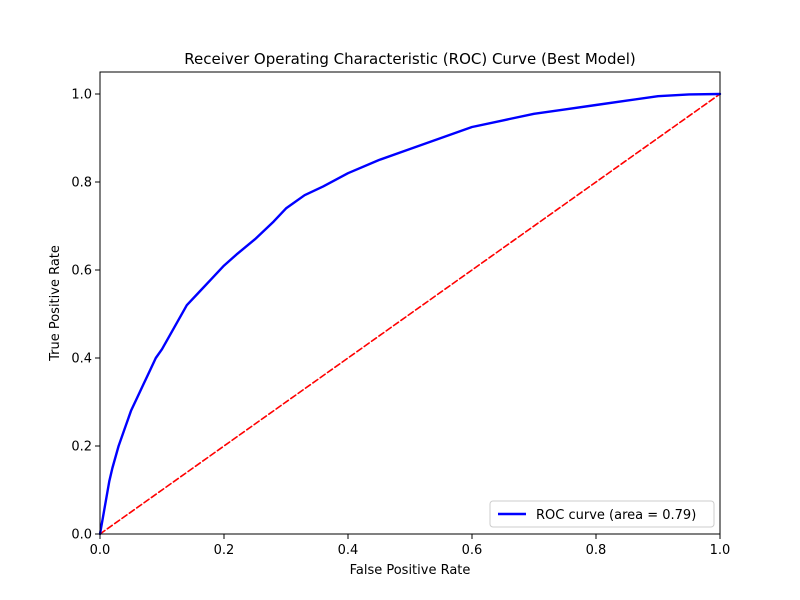 Image resolution: width=800 pixels, height=600 pixels. What do you see at coordinates (81, 447) in the screenshot?
I see `y-tick-label: 0.2` at bounding box center [81, 447].